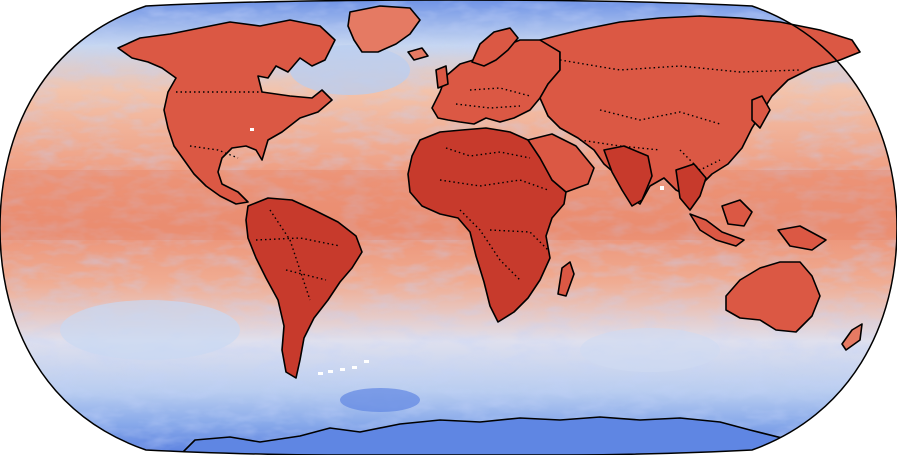  What do you see at coordinates (500, 435) in the screenshot?
I see `antarctica` at bounding box center [500, 435].